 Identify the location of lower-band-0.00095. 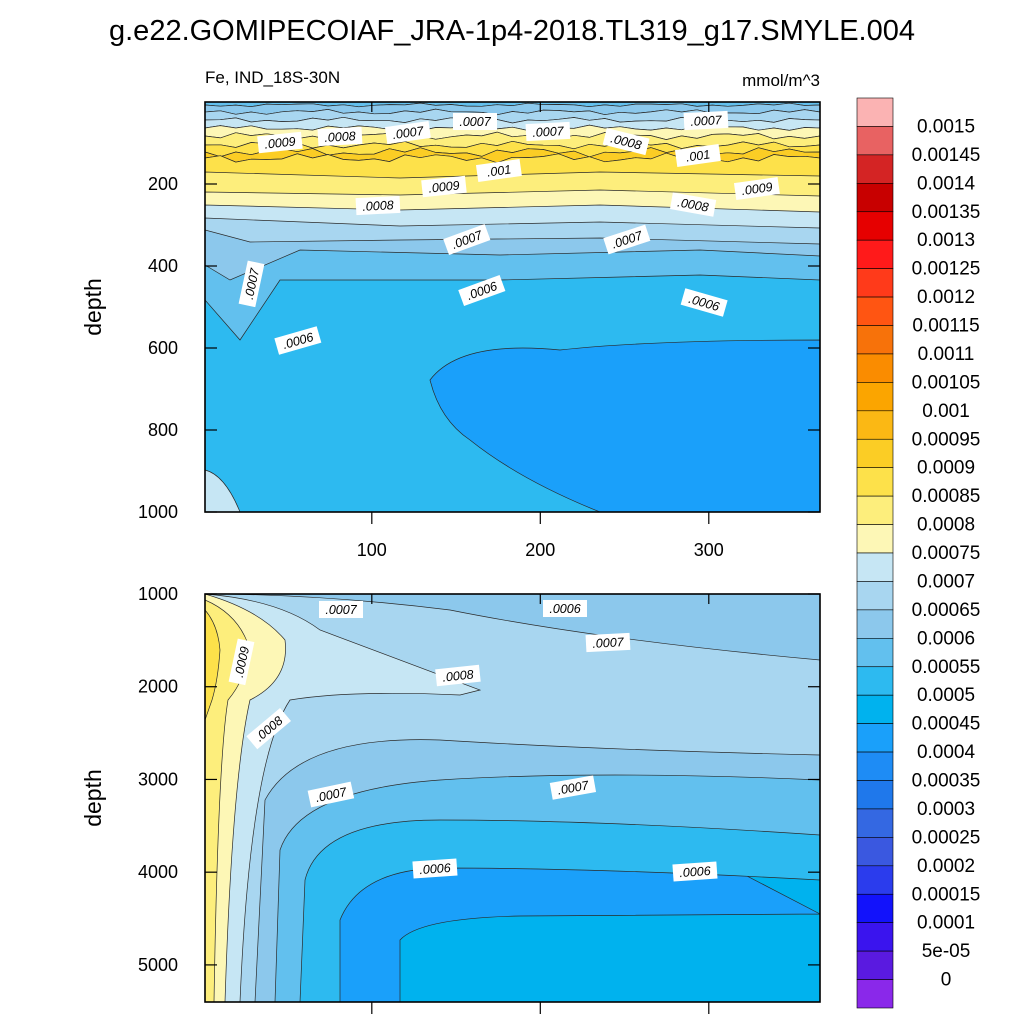
(213, 665).